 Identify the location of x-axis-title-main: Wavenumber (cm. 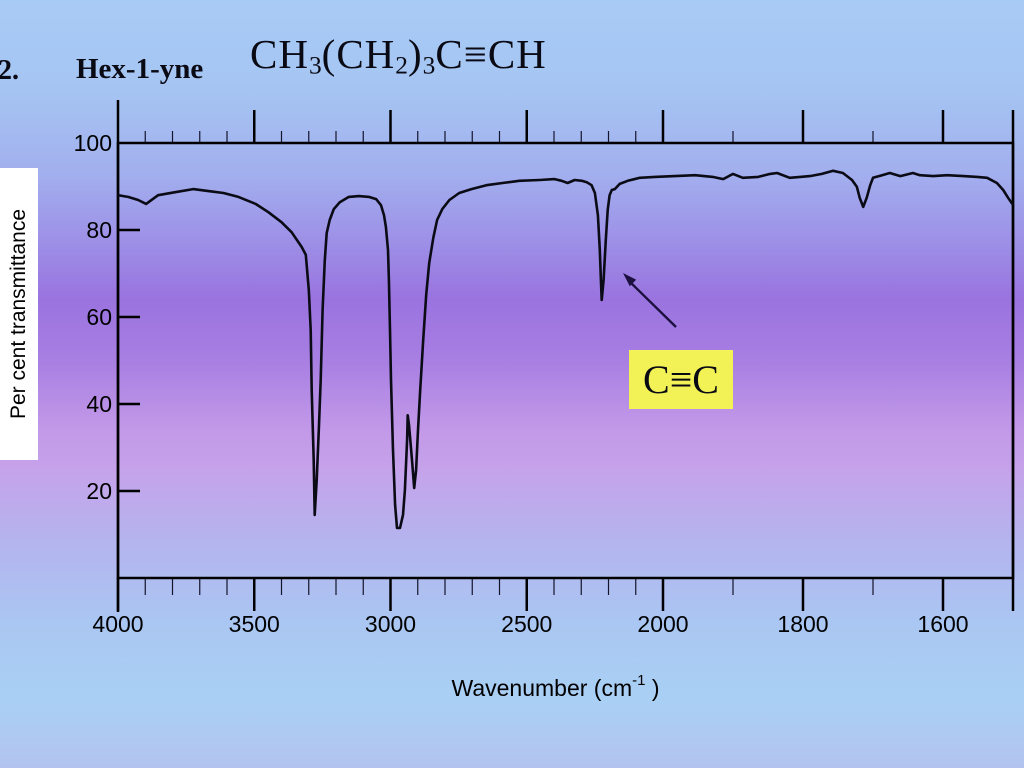
(542, 688).